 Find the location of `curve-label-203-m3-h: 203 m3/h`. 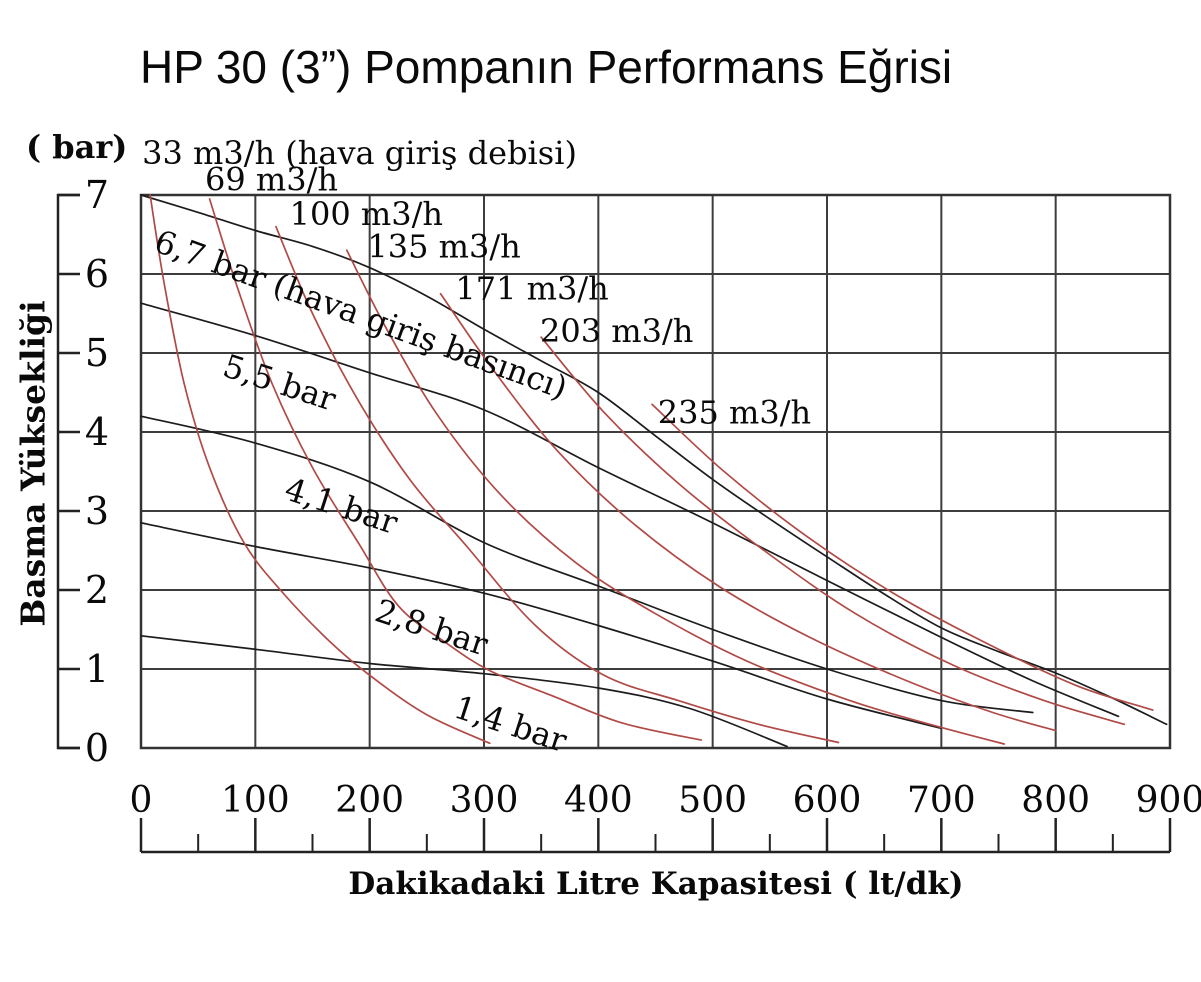

curve-label-203-m3-h: 203 m3/h is located at coordinates (616, 331).